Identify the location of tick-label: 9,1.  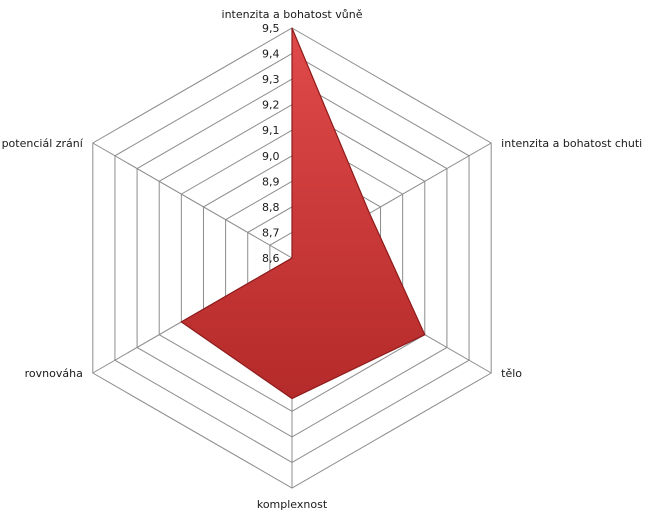
(271, 130).